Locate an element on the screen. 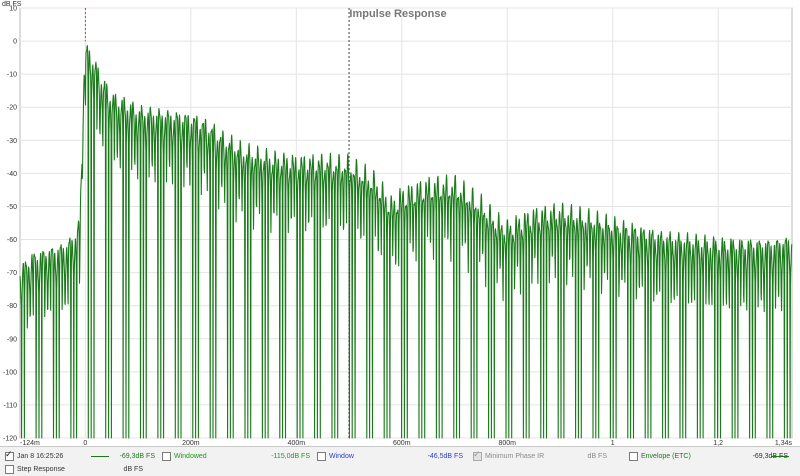 The image size is (800, 476). legend-row-2: Step Response dB FS is located at coordinates (400, 469).